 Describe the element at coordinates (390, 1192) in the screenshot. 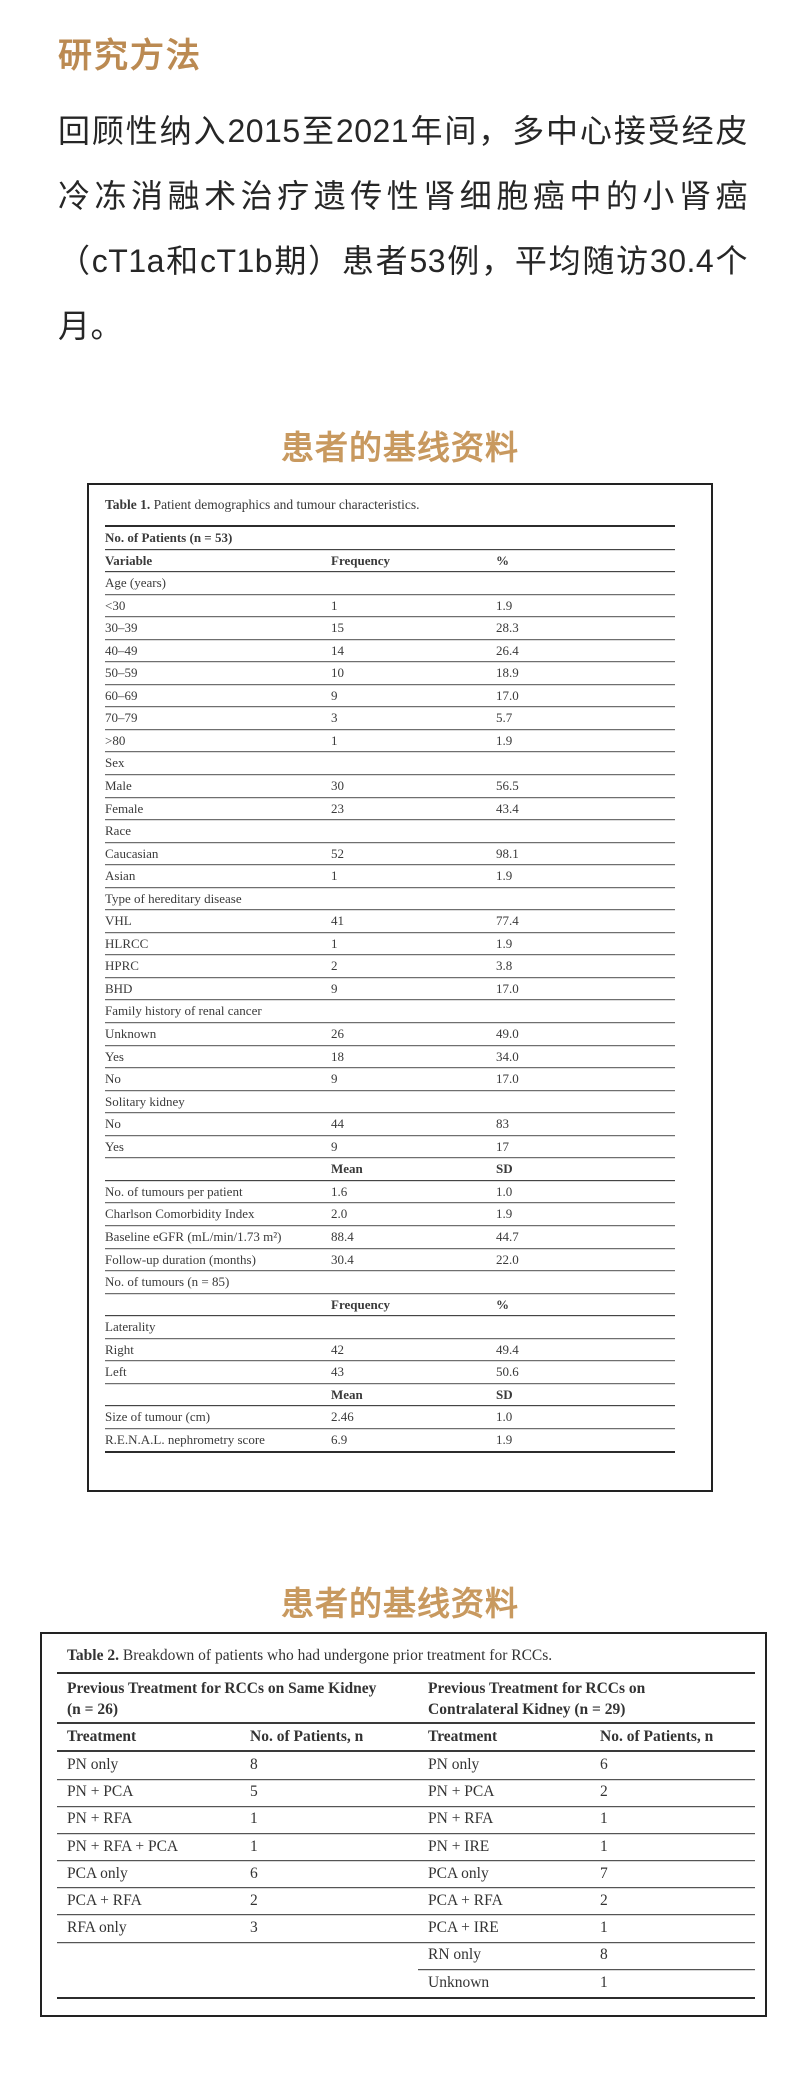

I see `table1-row: No. of tumours per patient 1.6 1.0` at that location.